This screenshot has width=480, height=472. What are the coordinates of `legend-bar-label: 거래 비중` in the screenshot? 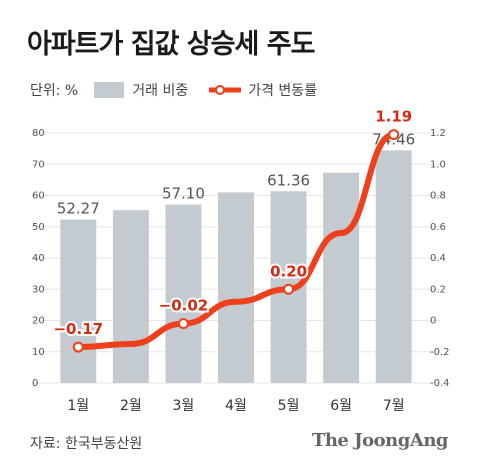 It's located at (160, 91).